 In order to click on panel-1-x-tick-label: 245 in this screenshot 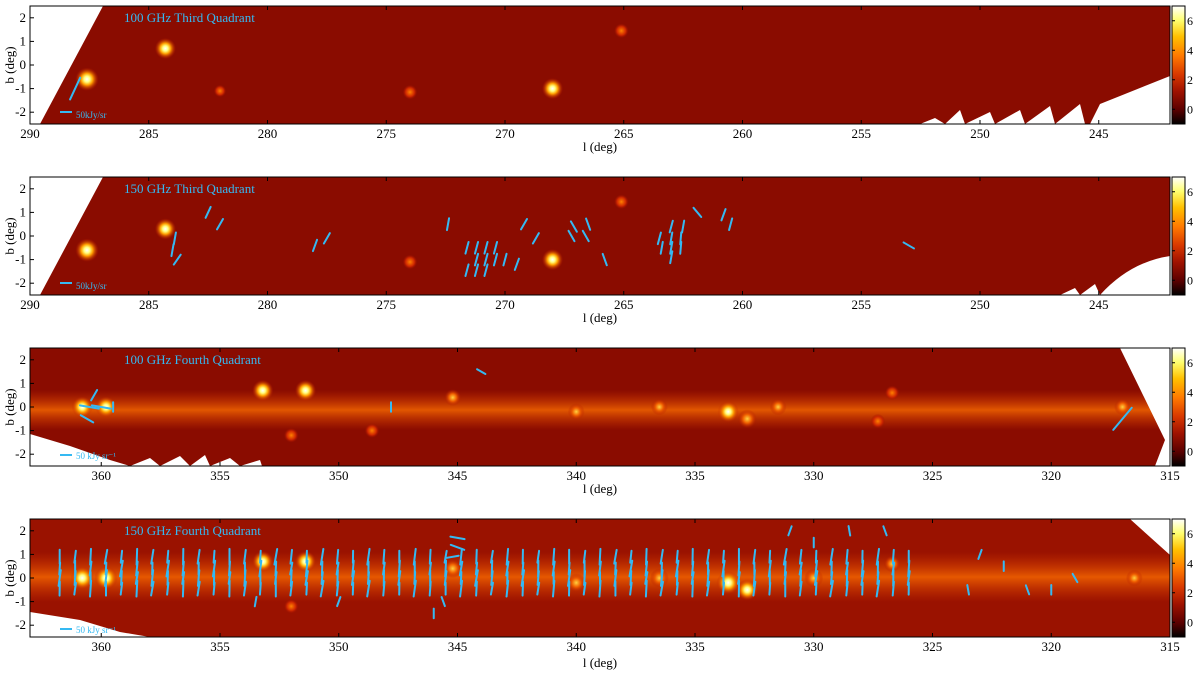, I will do `click(1099, 133)`.